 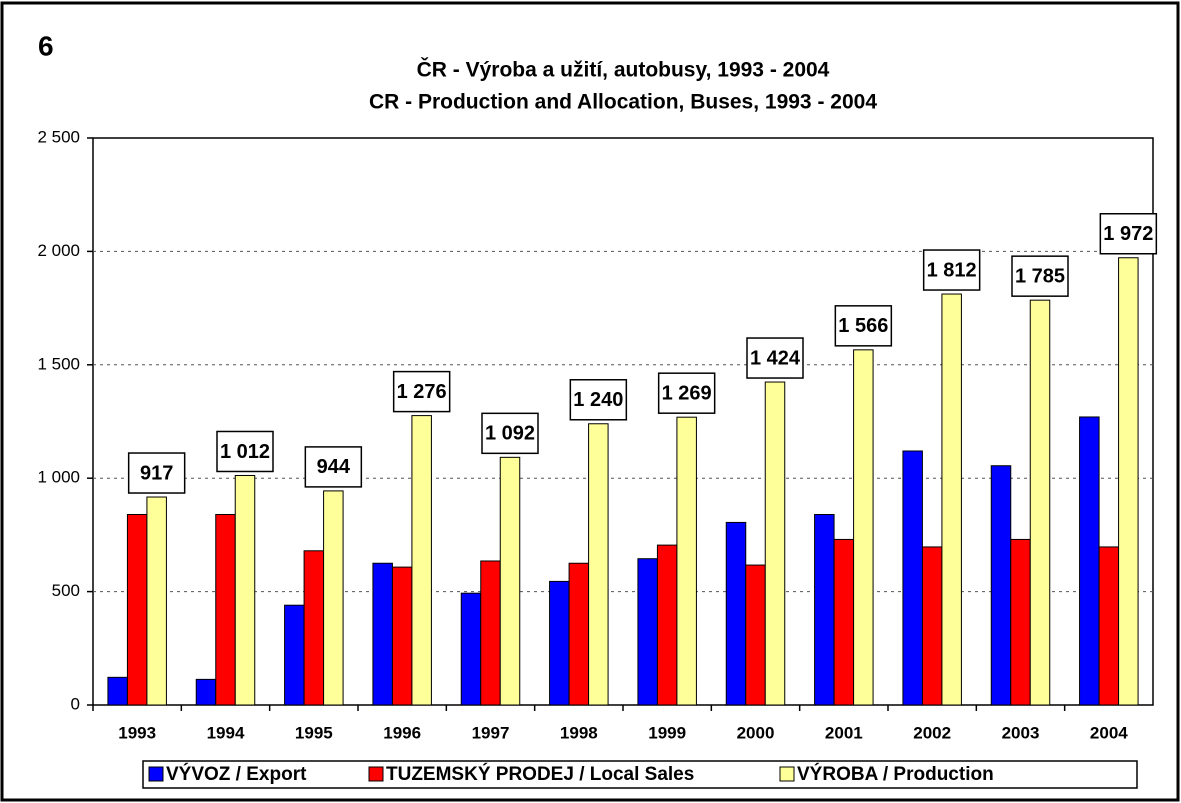 I want to click on x-tick-label: 2001, so click(x=844, y=732).